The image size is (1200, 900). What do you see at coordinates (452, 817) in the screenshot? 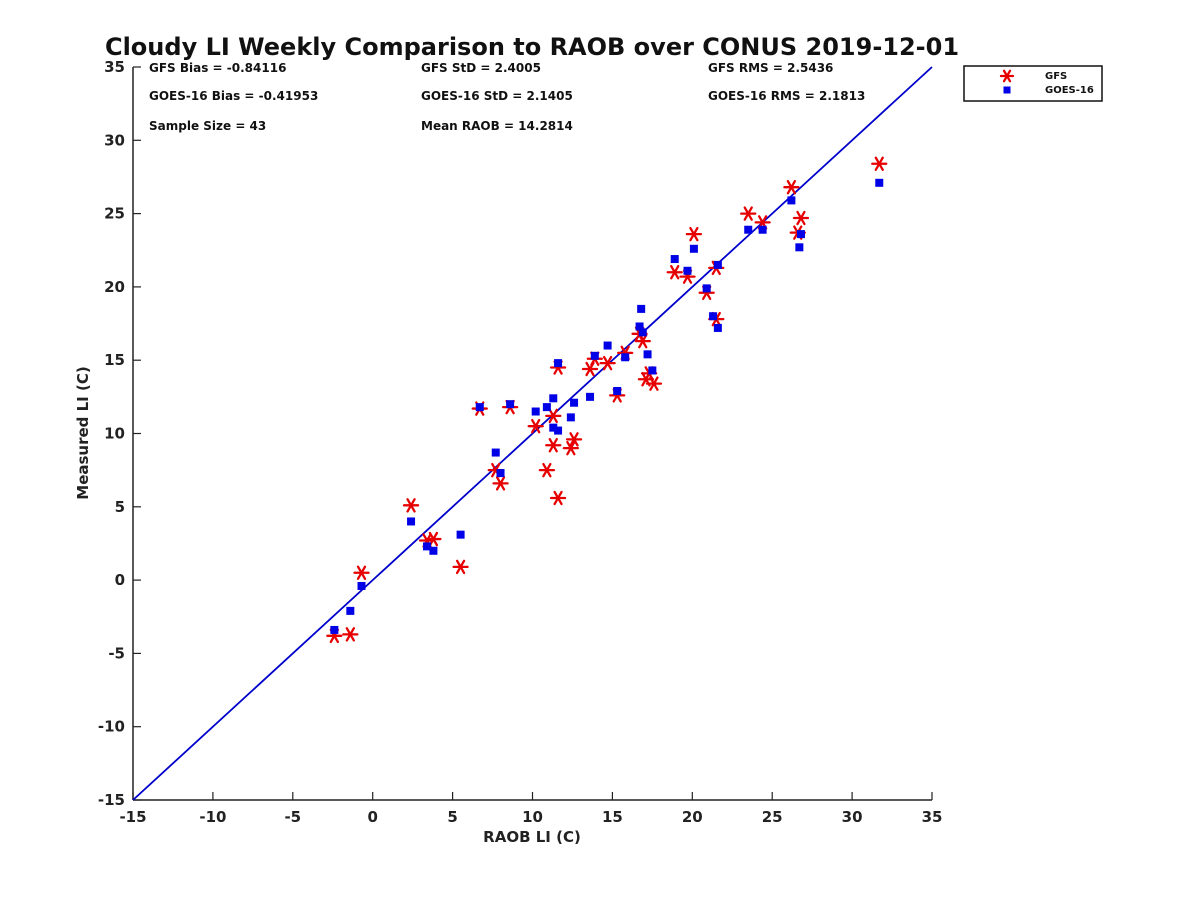
I see `x-tick-label: 5` at bounding box center [452, 817].